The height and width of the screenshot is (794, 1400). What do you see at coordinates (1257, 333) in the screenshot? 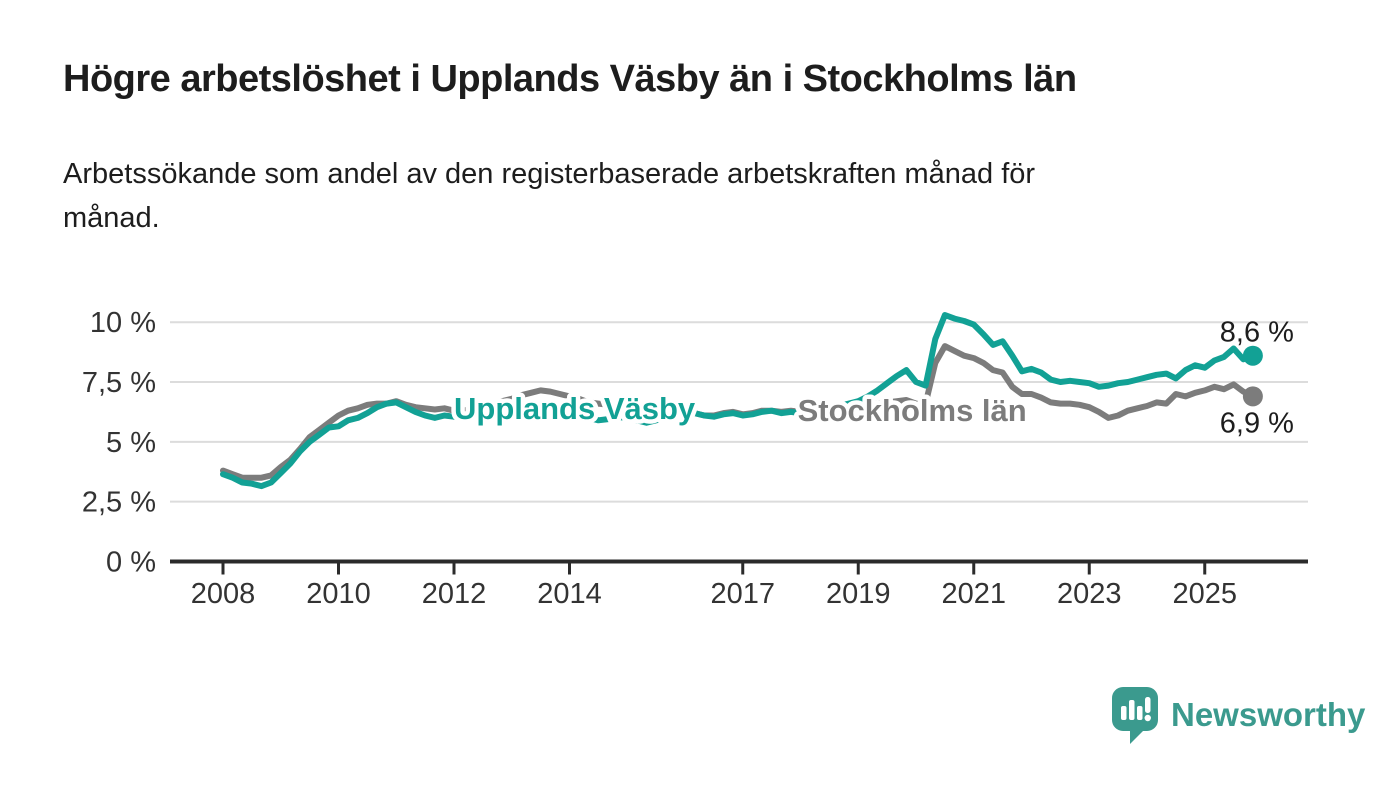
I see `series-end-value: 8,6 %` at bounding box center [1257, 333].